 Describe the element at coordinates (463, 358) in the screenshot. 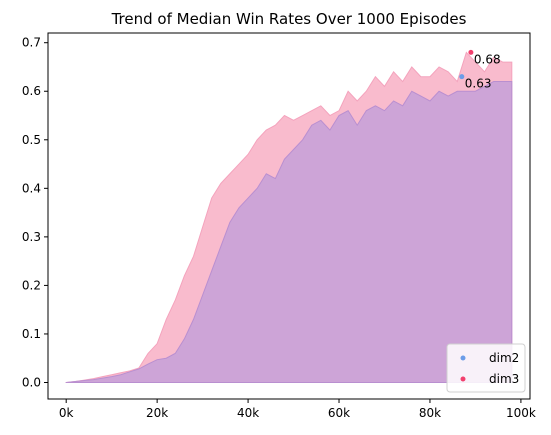

I see `legend-marker-dim2` at that location.